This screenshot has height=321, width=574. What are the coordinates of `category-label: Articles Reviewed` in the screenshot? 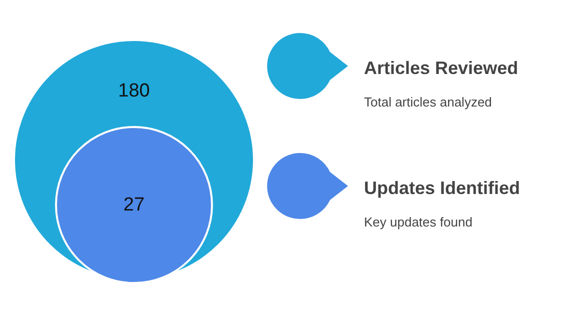 It's located at (441, 68).